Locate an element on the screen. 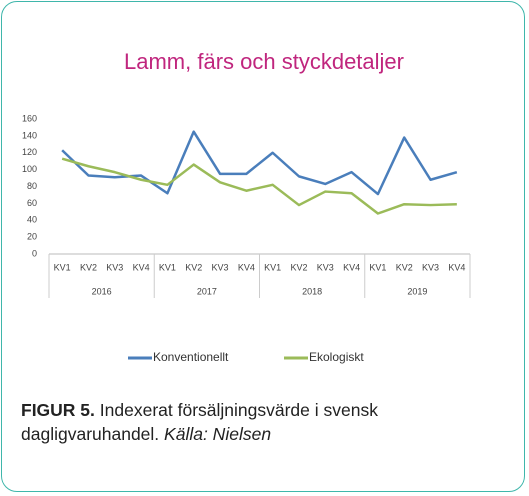 The height and width of the screenshot is (496, 529). y-tick-label: 20 is located at coordinates (32, 237).